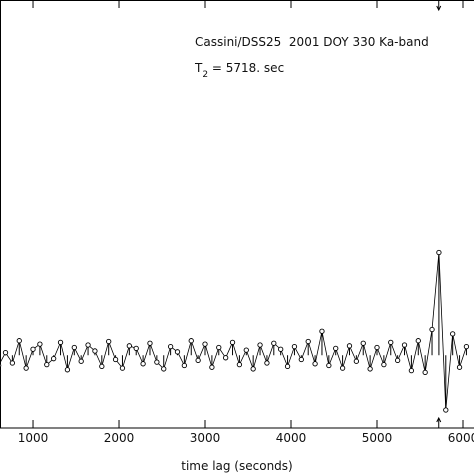 The height and width of the screenshot is (474, 474). Describe the element at coordinates (439, 8) in the screenshot. I see `t2-marker-top-head` at that location.